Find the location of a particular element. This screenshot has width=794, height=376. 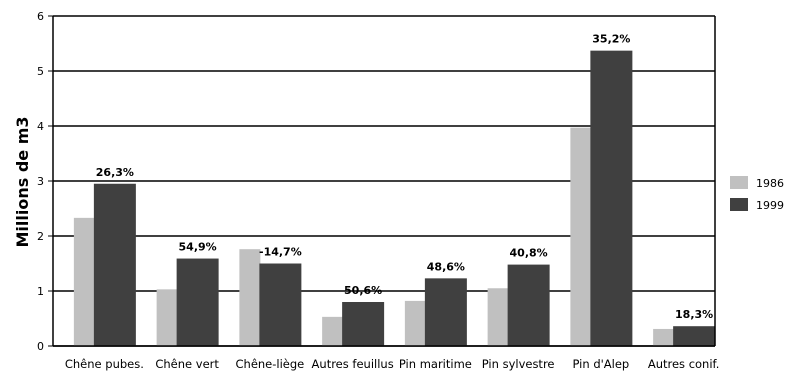

data-label: 48,6% is located at coordinates (446, 266).